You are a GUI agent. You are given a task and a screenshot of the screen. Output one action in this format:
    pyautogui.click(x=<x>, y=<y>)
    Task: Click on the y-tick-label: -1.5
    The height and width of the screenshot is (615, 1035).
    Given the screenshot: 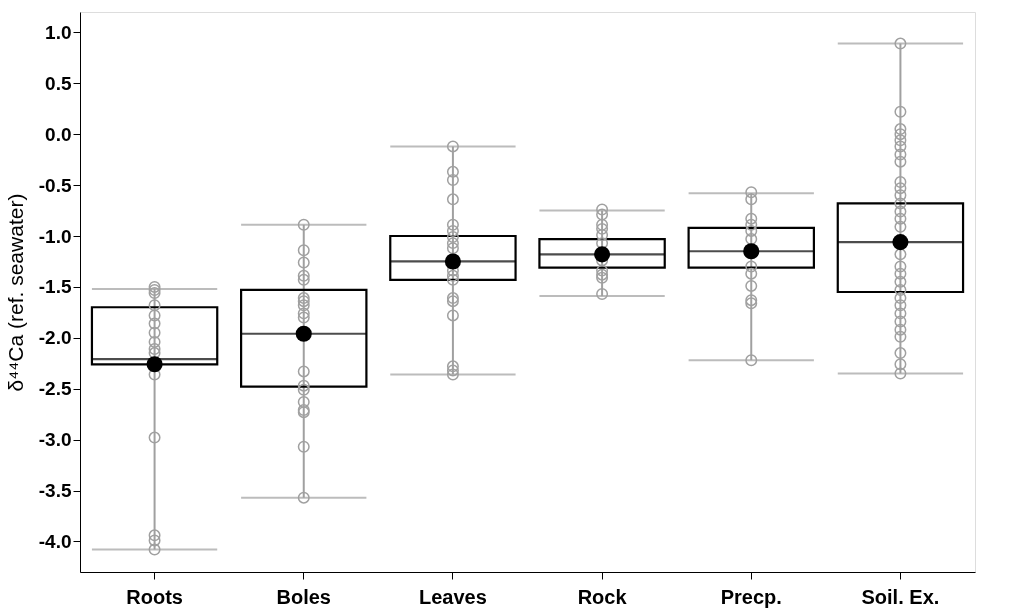 What is the action you would take?
    pyautogui.click(x=55, y=287)
    